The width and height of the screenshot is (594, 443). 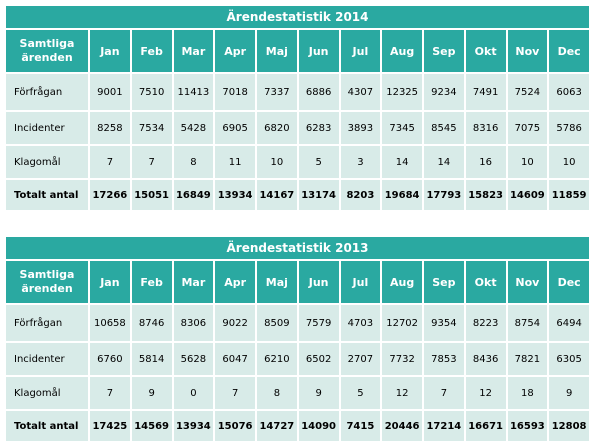 What do you see at coordinates (47, 51) in the screenshot?
I see `header-label: Samtliga ärenden` at bounding box center [47, 51].